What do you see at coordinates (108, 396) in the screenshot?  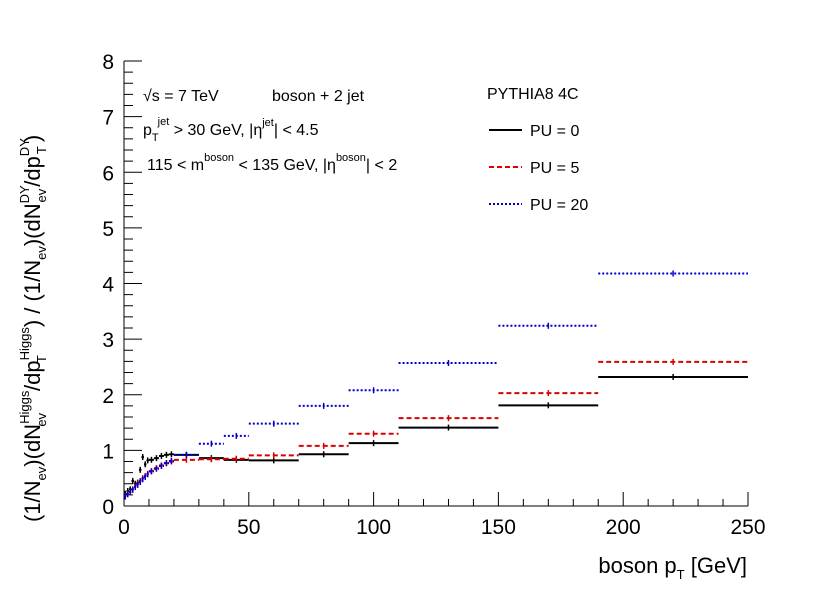 I see `y-tick-label: 2` at bounding box center [108, 396].